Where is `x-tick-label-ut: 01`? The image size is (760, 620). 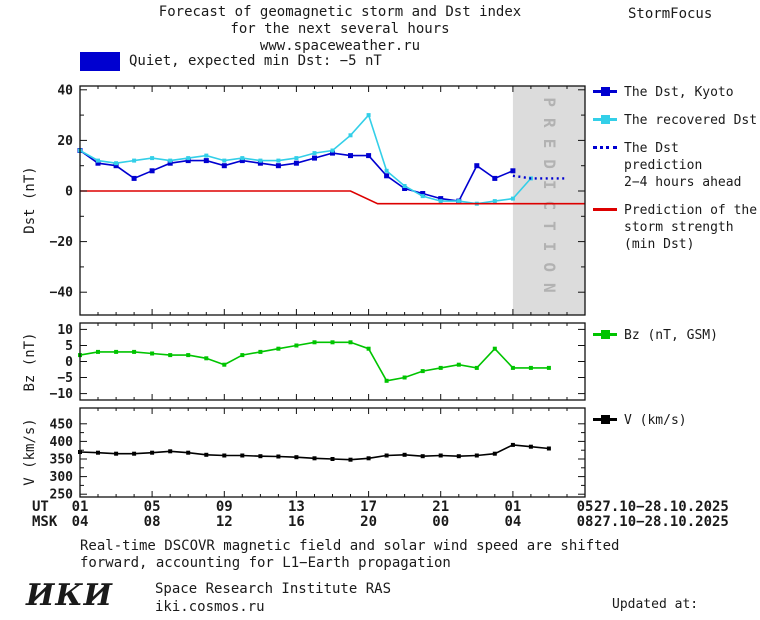 x-tick-label-ut: 01 is located at coordinates (512, 507).